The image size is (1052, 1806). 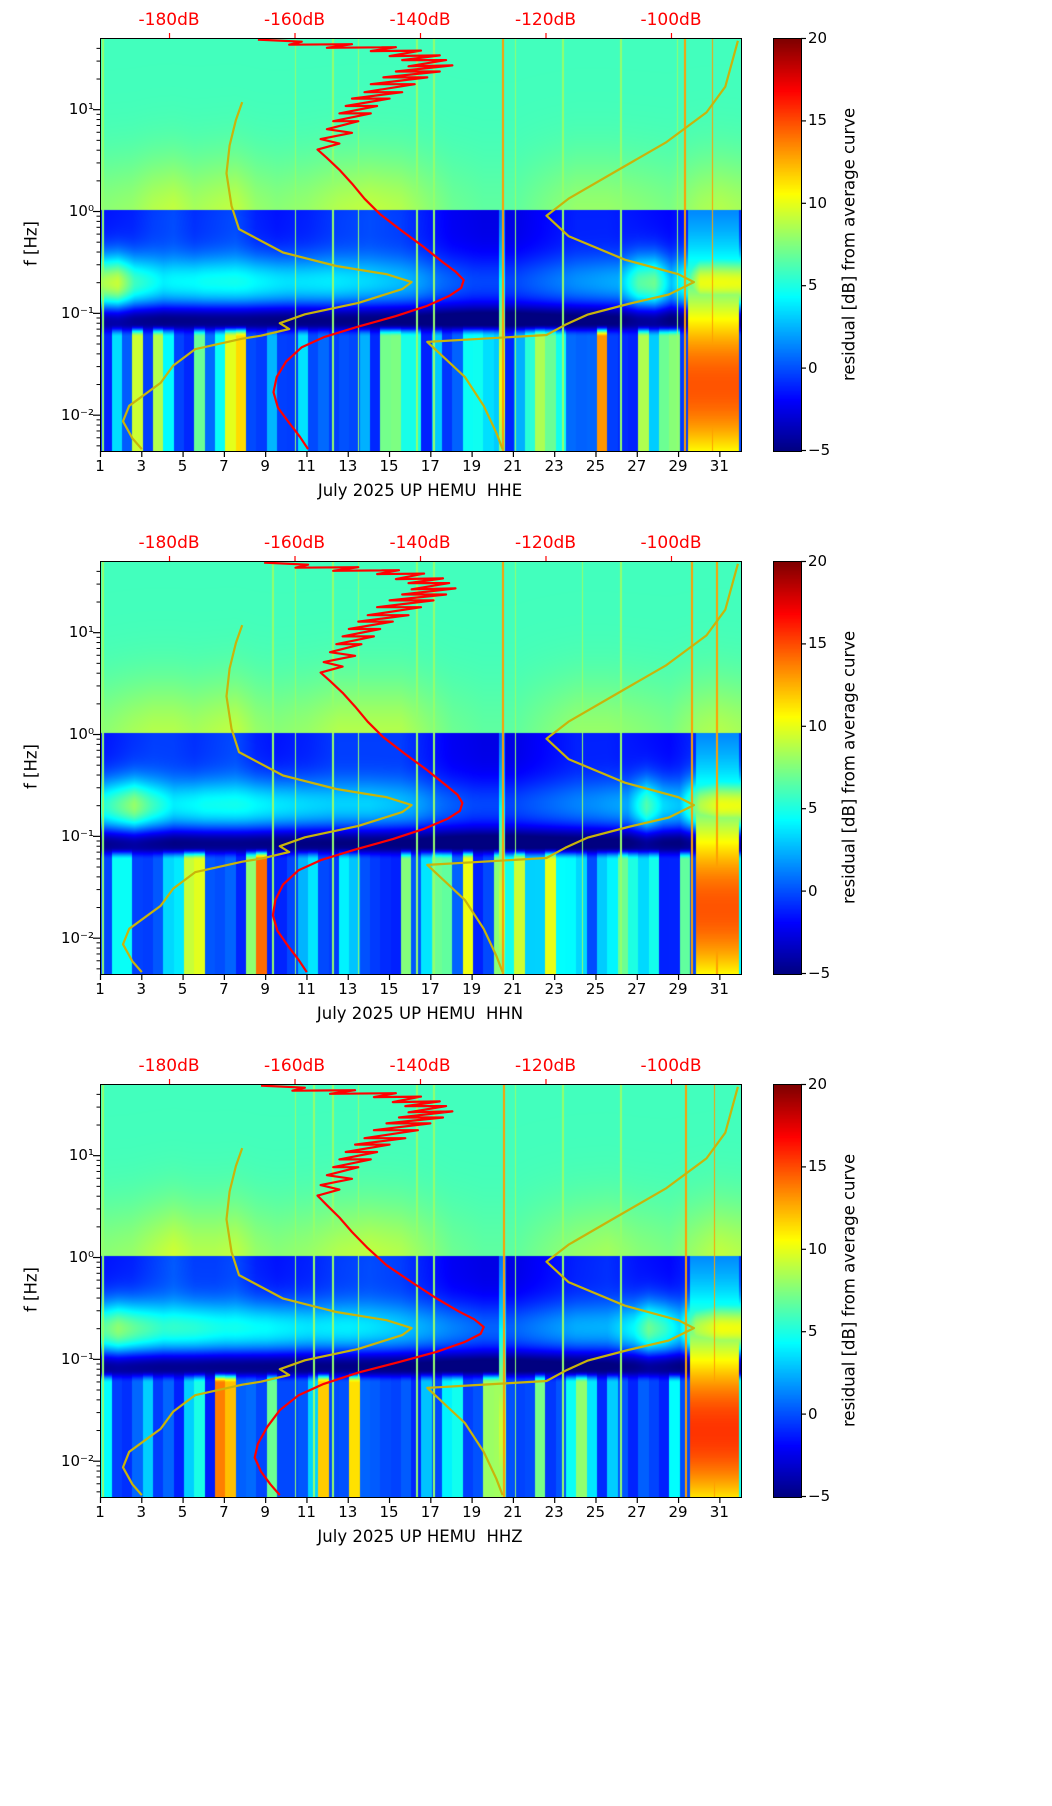 I want to click on x-tick-label: 7, so click(x=224, y=1512).